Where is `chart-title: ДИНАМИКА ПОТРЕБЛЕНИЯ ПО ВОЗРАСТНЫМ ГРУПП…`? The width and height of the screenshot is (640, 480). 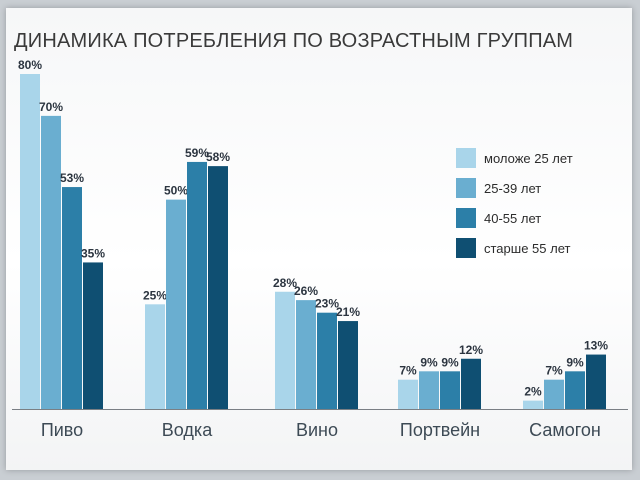
chart-title: ДИНАМИКА ПОТРЕБЛЕНИЯ ПО ВОЗРАСТНЫМ ГРУПП… is located at coordinates (294, 41).